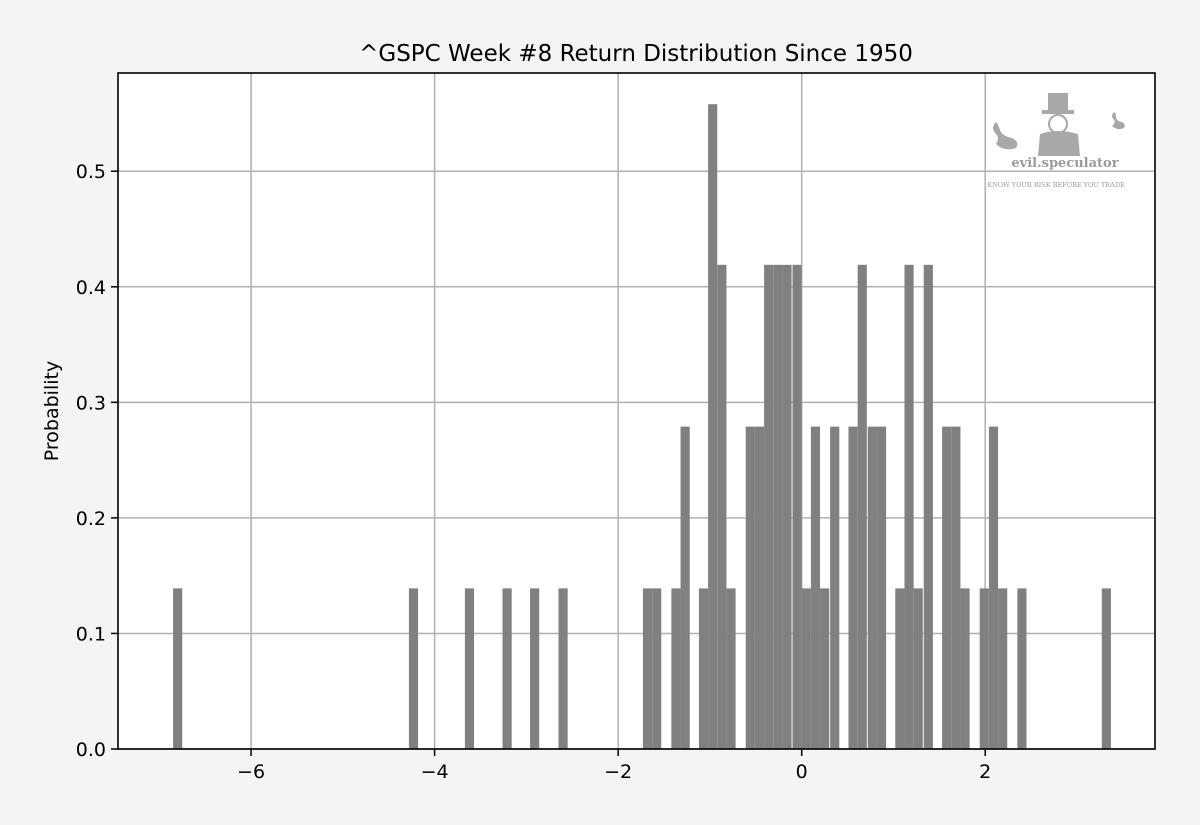 Image resolution: width=1200 pixels, height=825 pixels. What do you see at coordinates (618, 772) in the screenshot?
I see `x-tick-label: −2` at bounding box center [618, 772].